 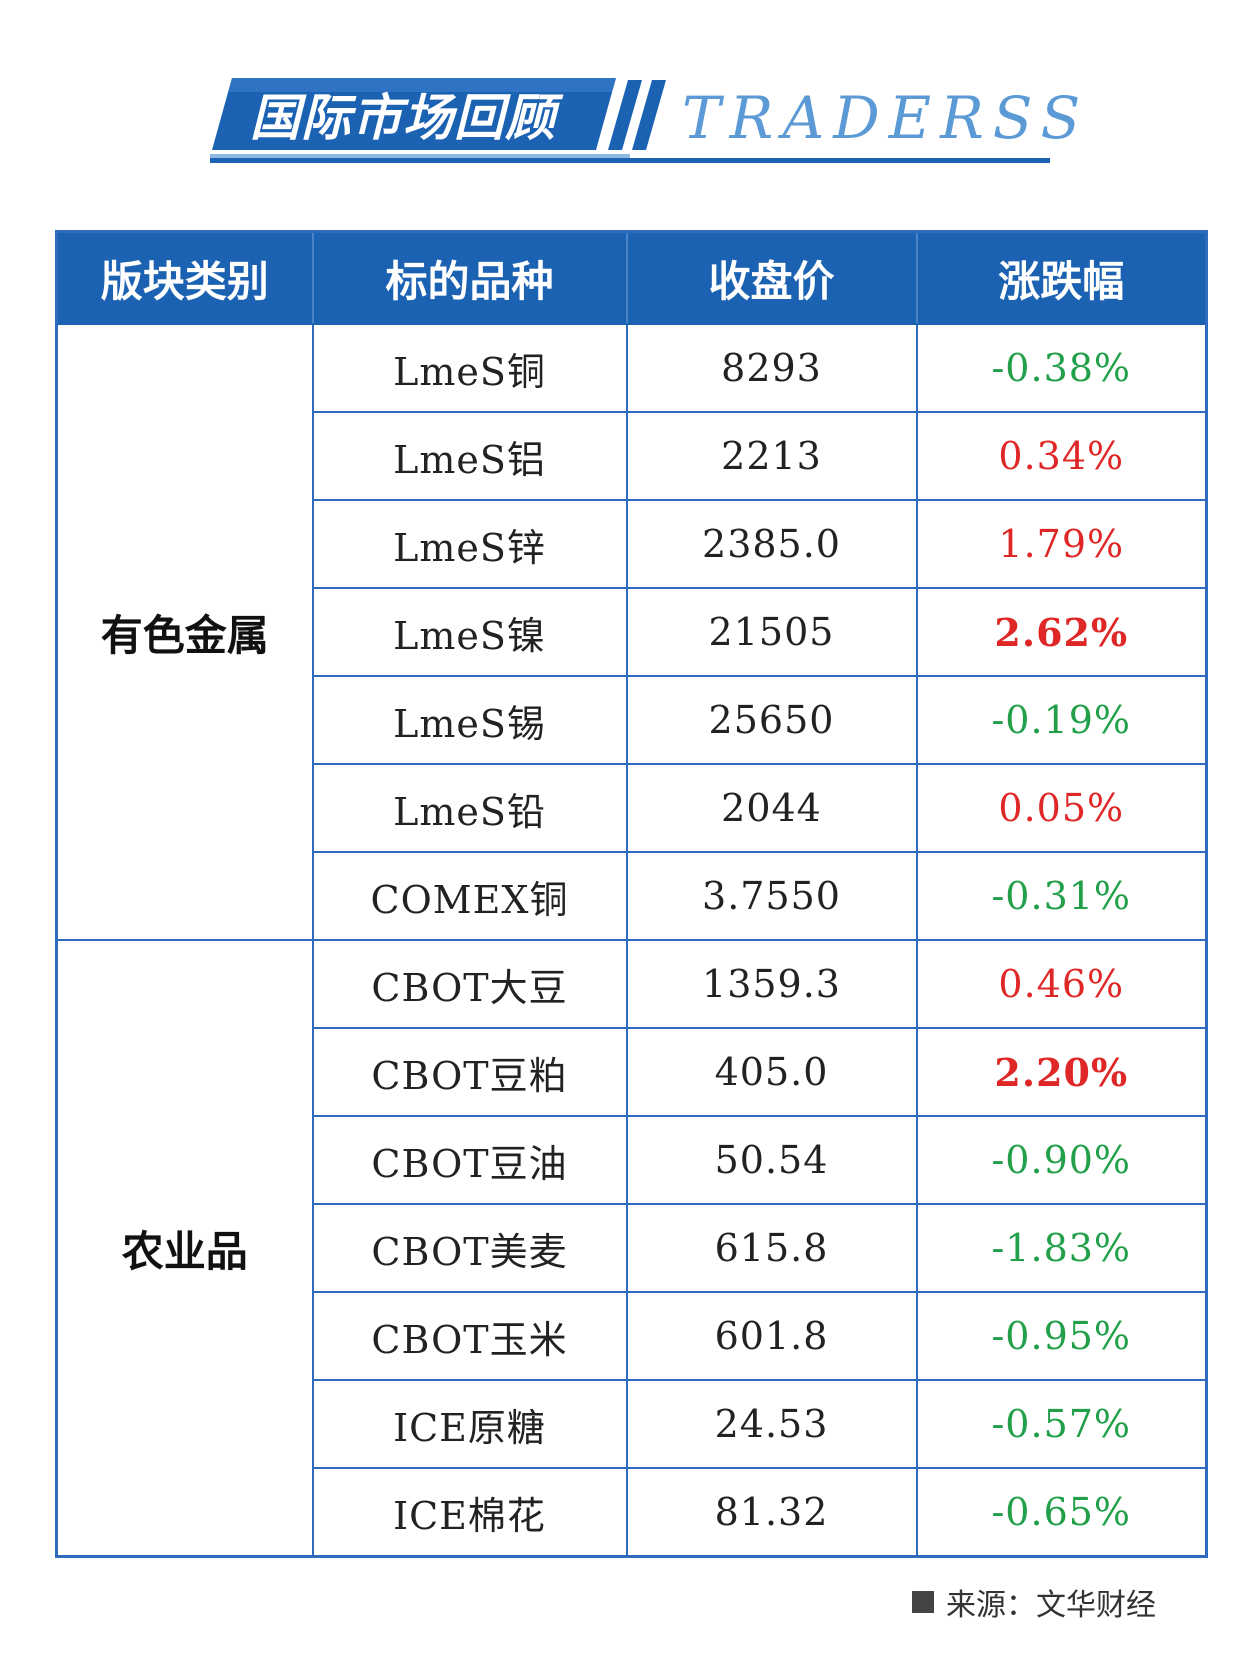 What do you see at coordinates (184, 277) in the screenshot?
I see `header-category: 版块类别` at bounding box center [184, 277].